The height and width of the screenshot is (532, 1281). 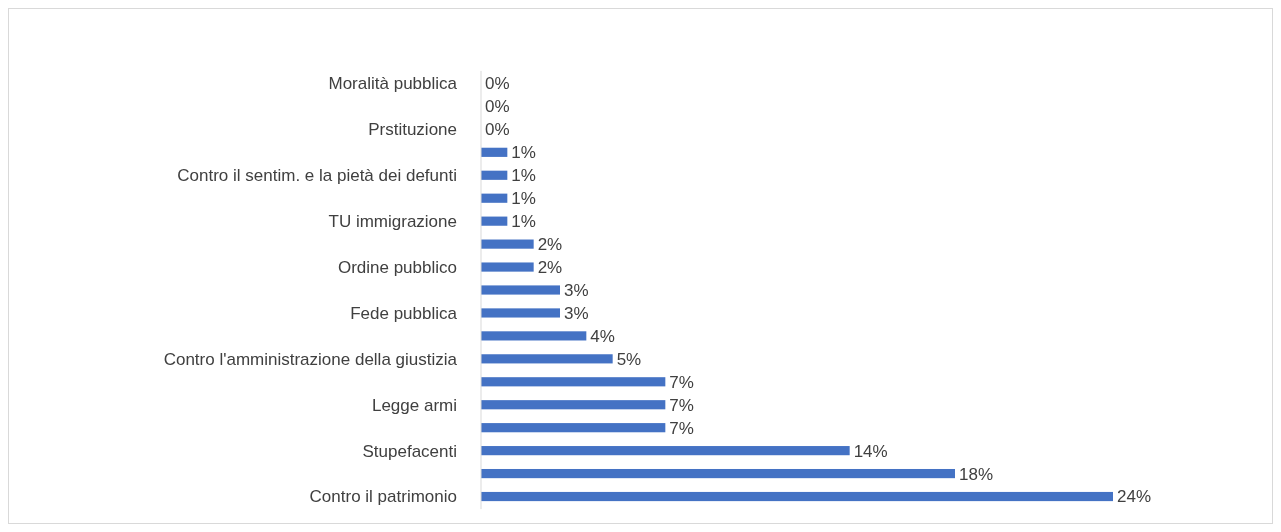 What do you see at coordinates (317, 176) in the screenshot?
I see `y-tick-label: Contro il sentim. e la pietà dei defunti` at bounding box center [317, 176].